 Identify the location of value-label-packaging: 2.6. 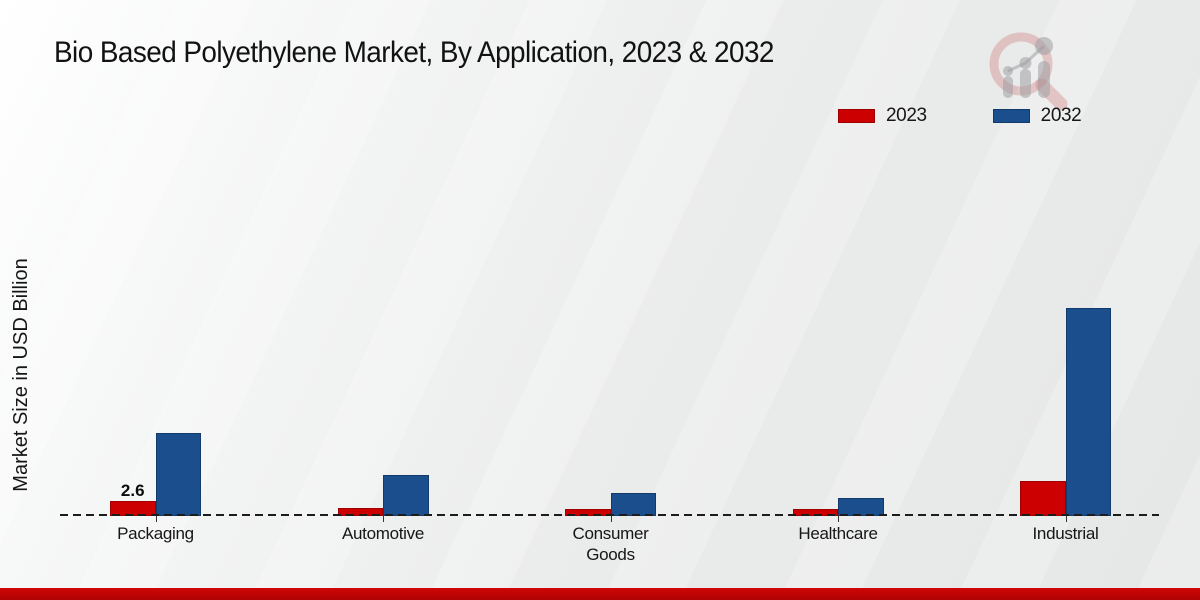
(132, 490).